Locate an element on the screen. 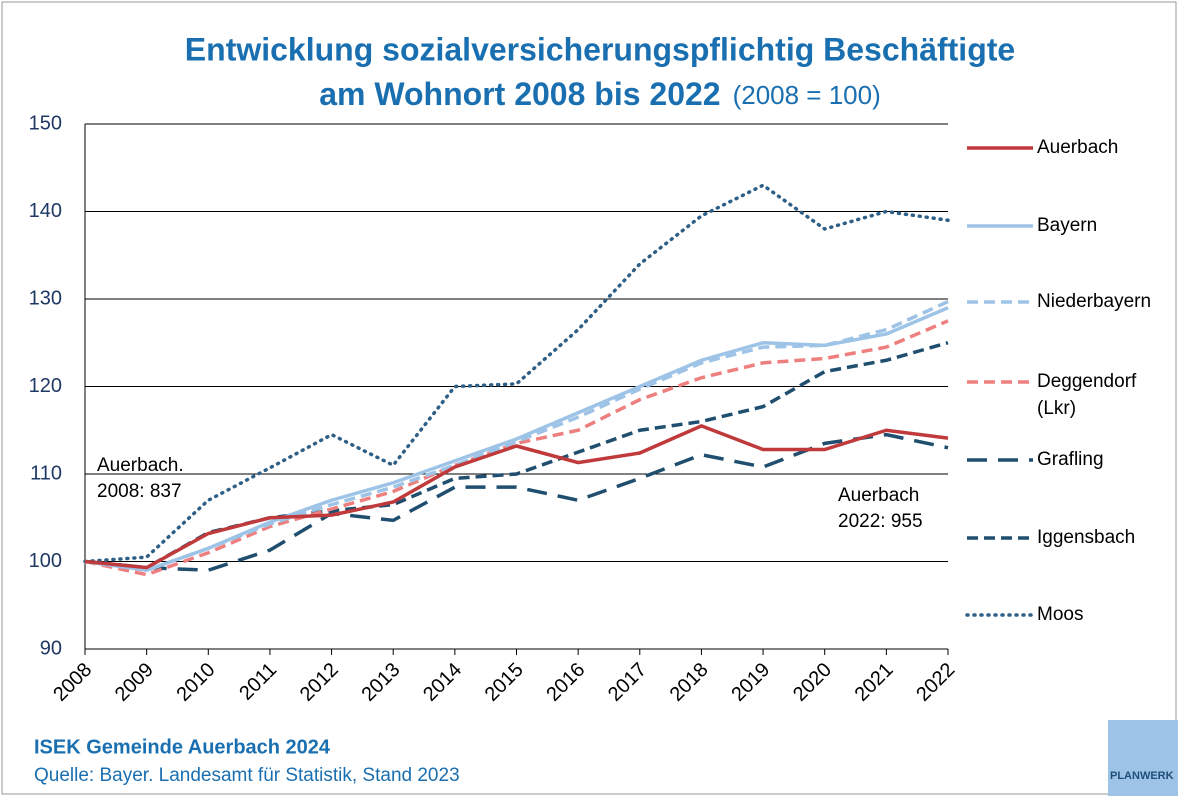  legend-item: Bayern is located at coordinates (1071, 225).